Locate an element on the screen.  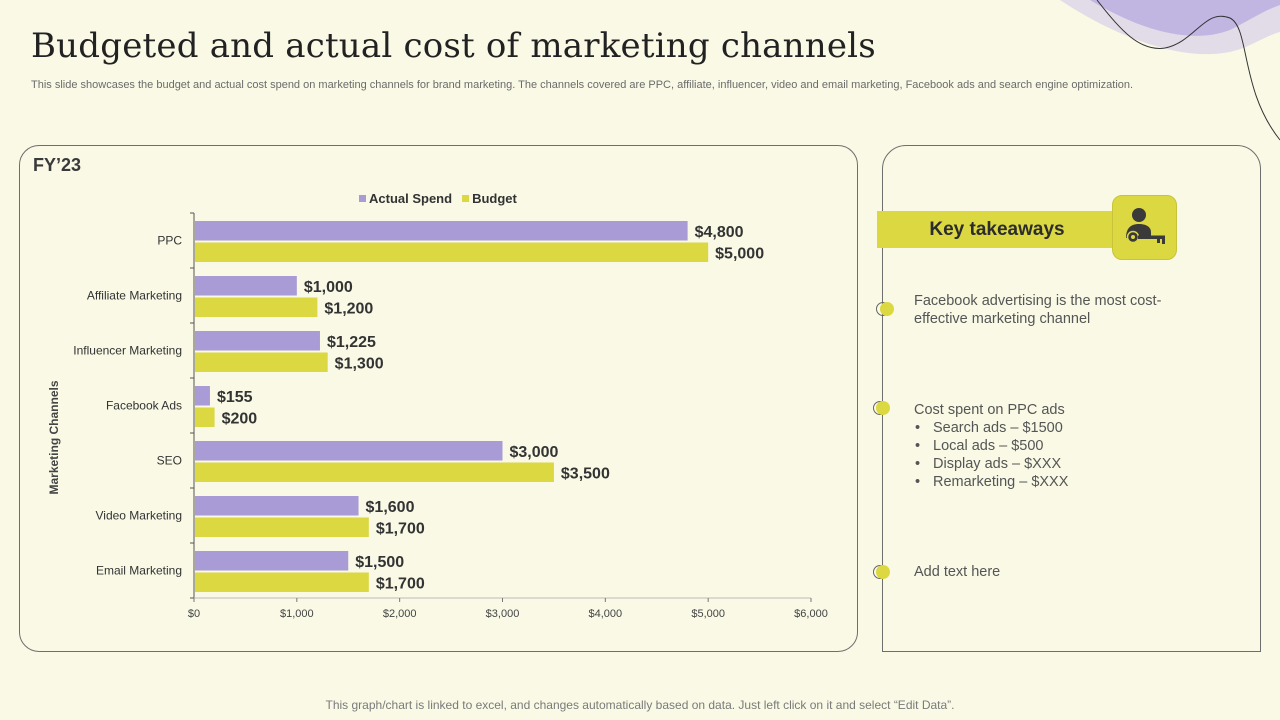
list-item: Local ads – $500 is located at coordinates (1064, 446).